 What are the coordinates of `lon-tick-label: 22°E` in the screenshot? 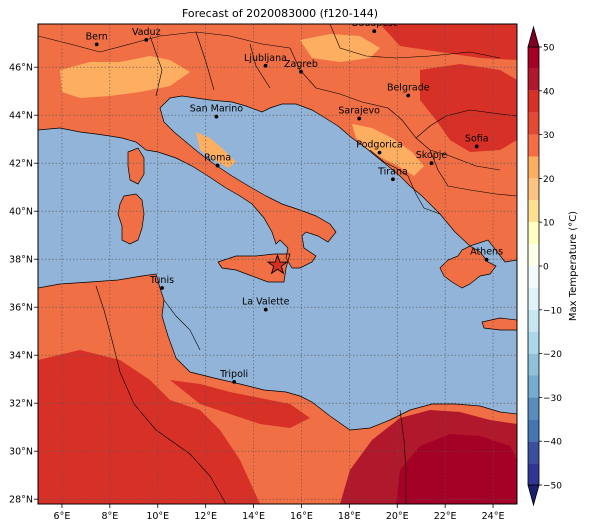 It's located at (445, 516).